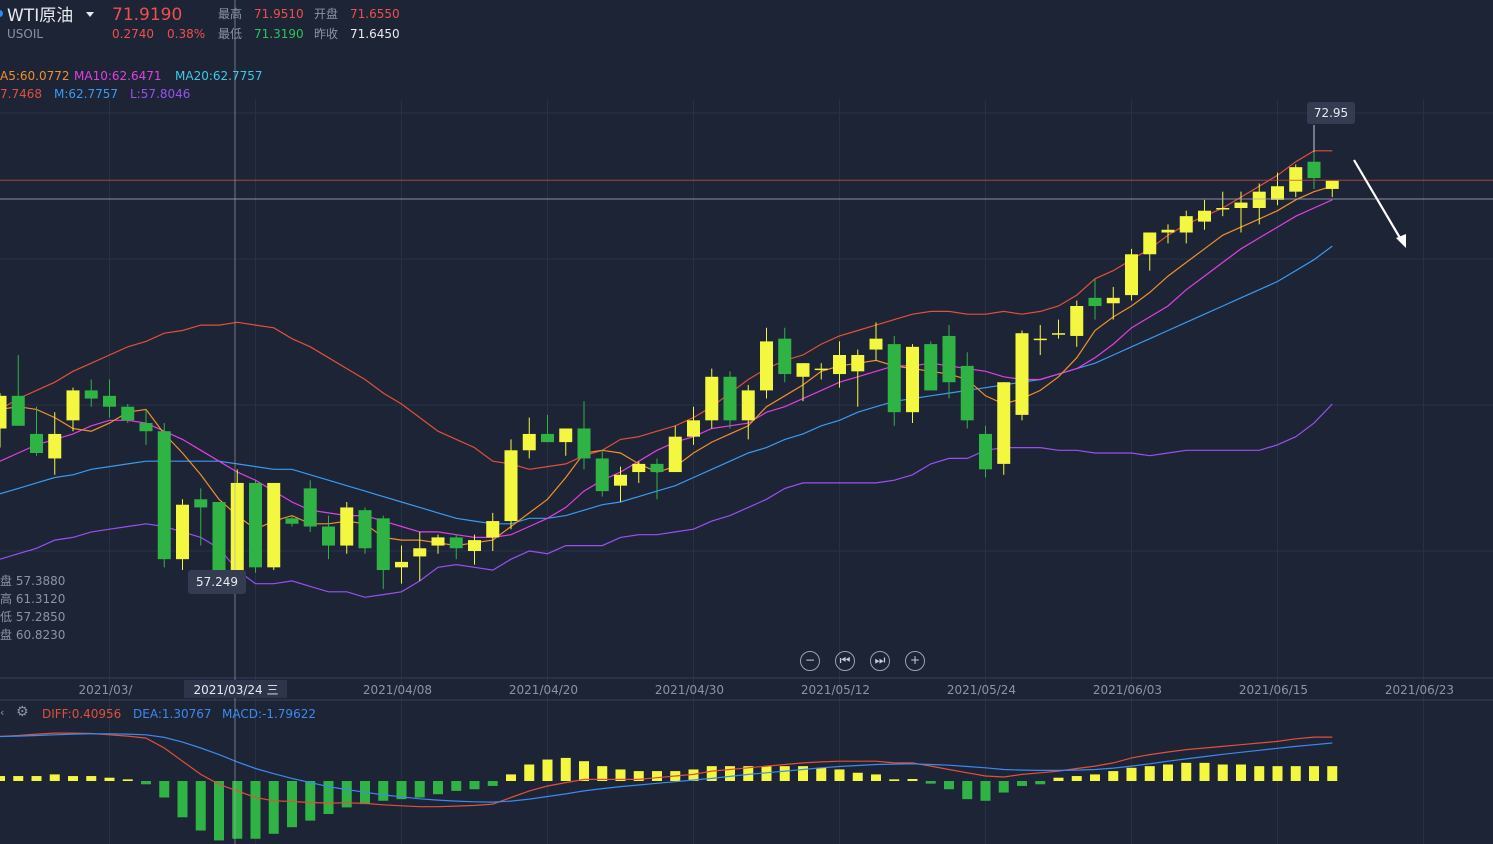 The image size is (1493, 844). Describe the element at coordinates (835, 690) in the screenshot. I see `x-tick-label: 2021/05/12` at that location.